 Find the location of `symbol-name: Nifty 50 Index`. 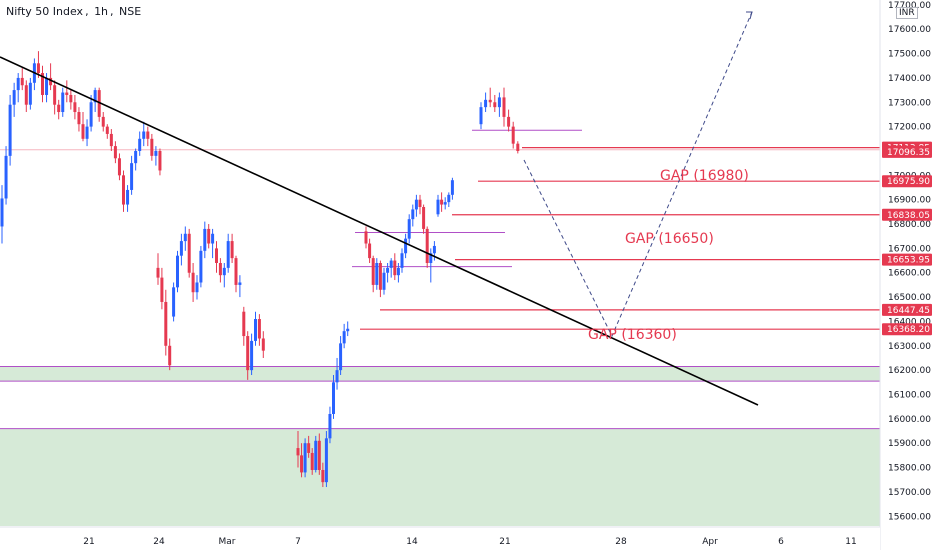

symbol-name: Nifty 50 Index is located at coordinates (45, 11).